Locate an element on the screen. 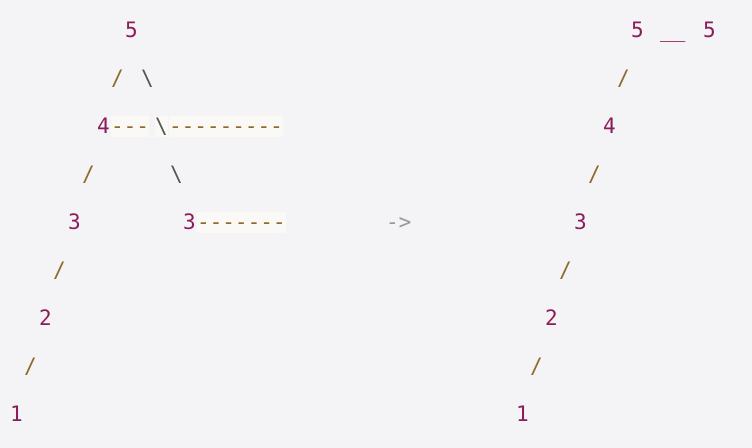  right-edge-4-3: / is located at coordinates (594, 174).